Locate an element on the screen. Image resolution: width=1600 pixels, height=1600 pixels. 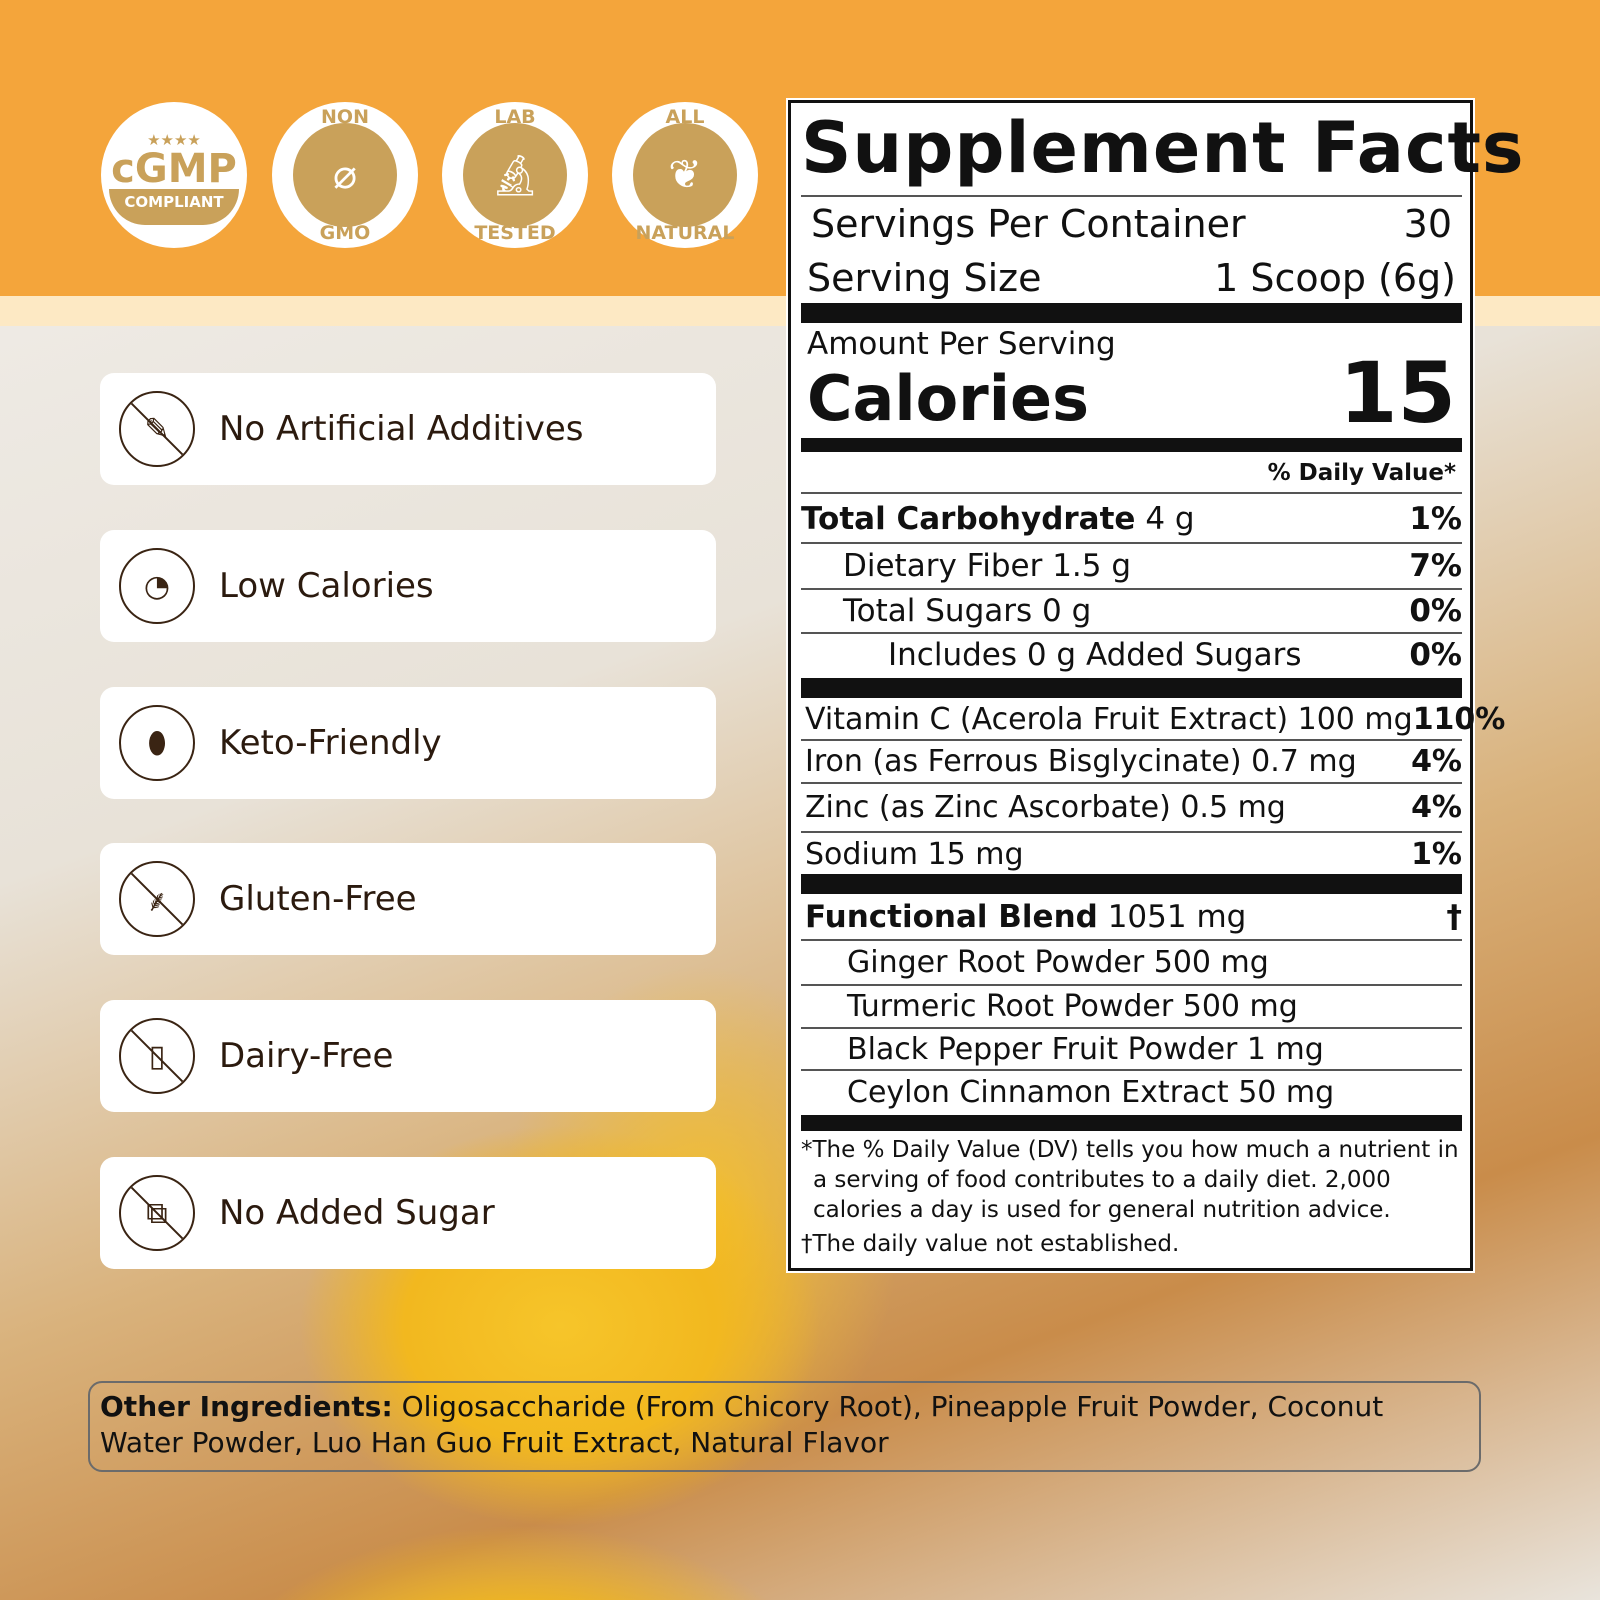
footnote-not-established: †The daily value not established. is located at coordinates (990, 1244).